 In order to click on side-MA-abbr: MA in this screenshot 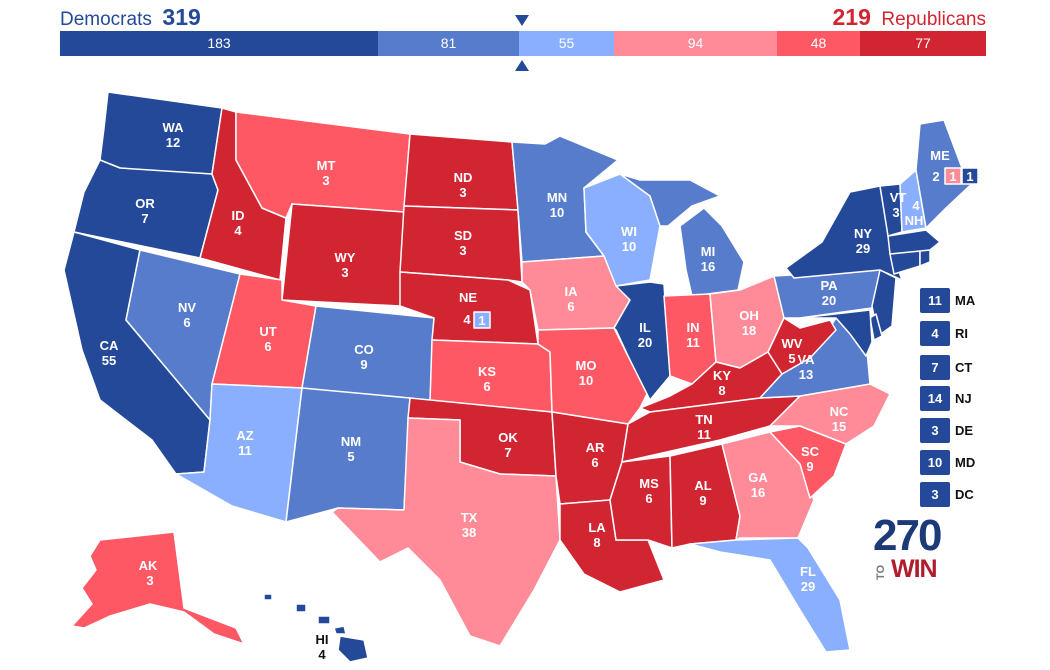, I will do `click(965, 300)`.